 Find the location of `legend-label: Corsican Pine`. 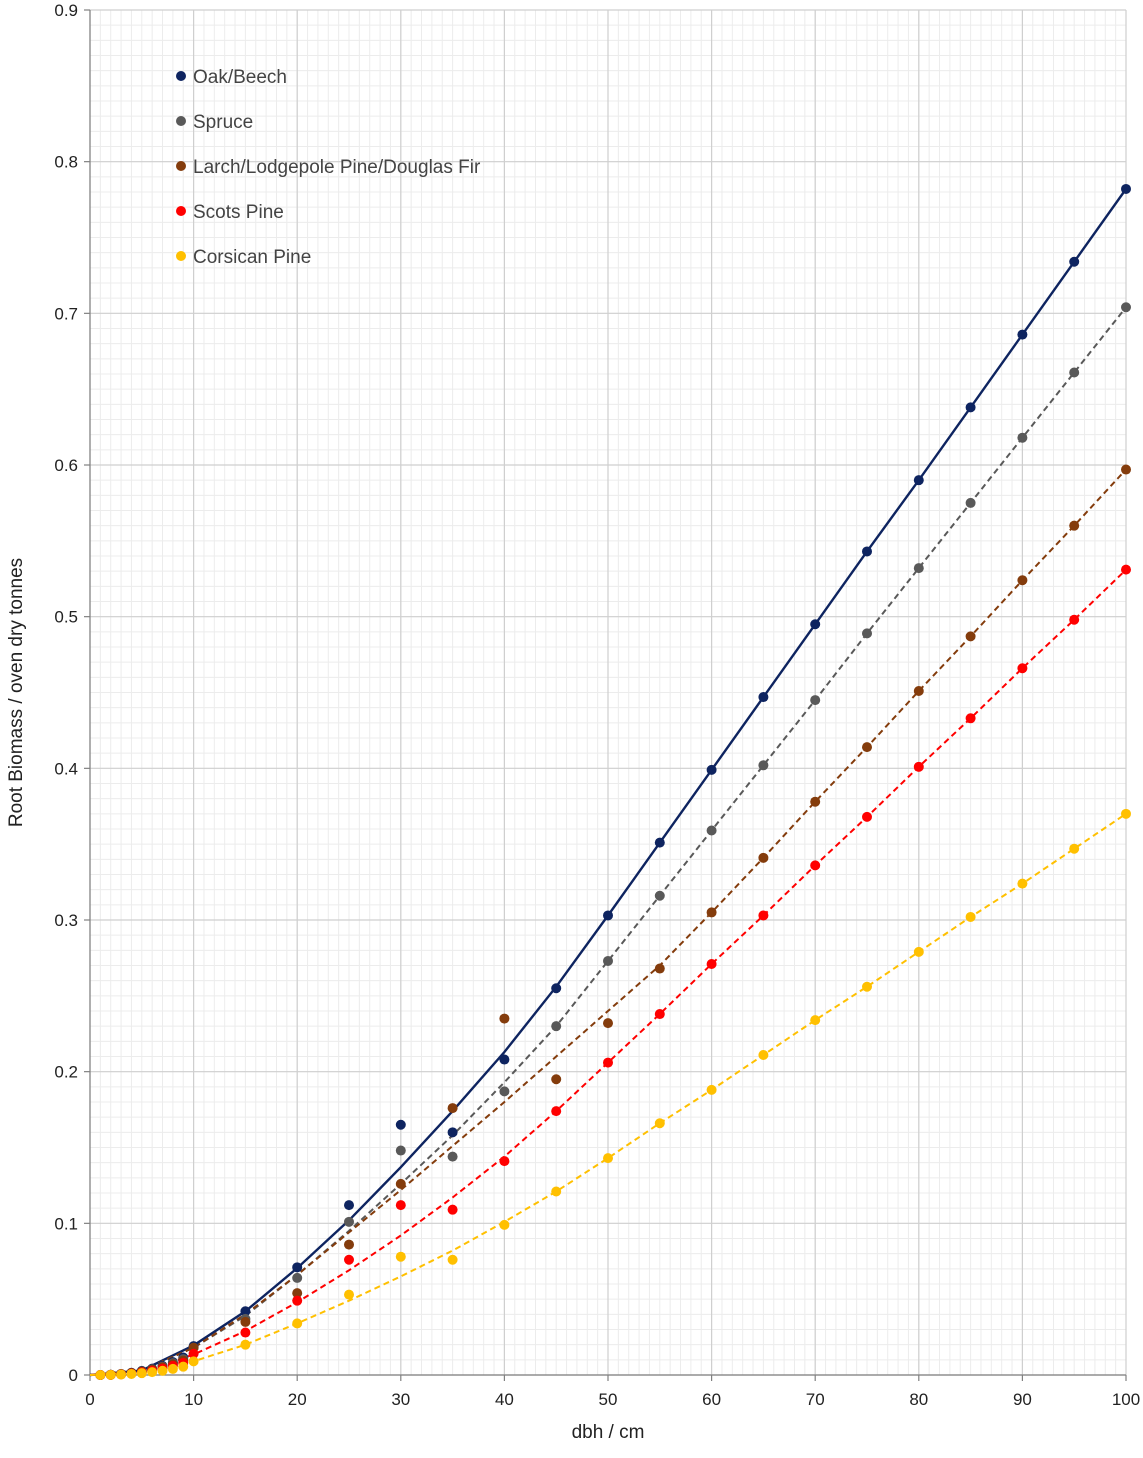

legend-label: Corsican Pine is located at coordinates (252, 257).